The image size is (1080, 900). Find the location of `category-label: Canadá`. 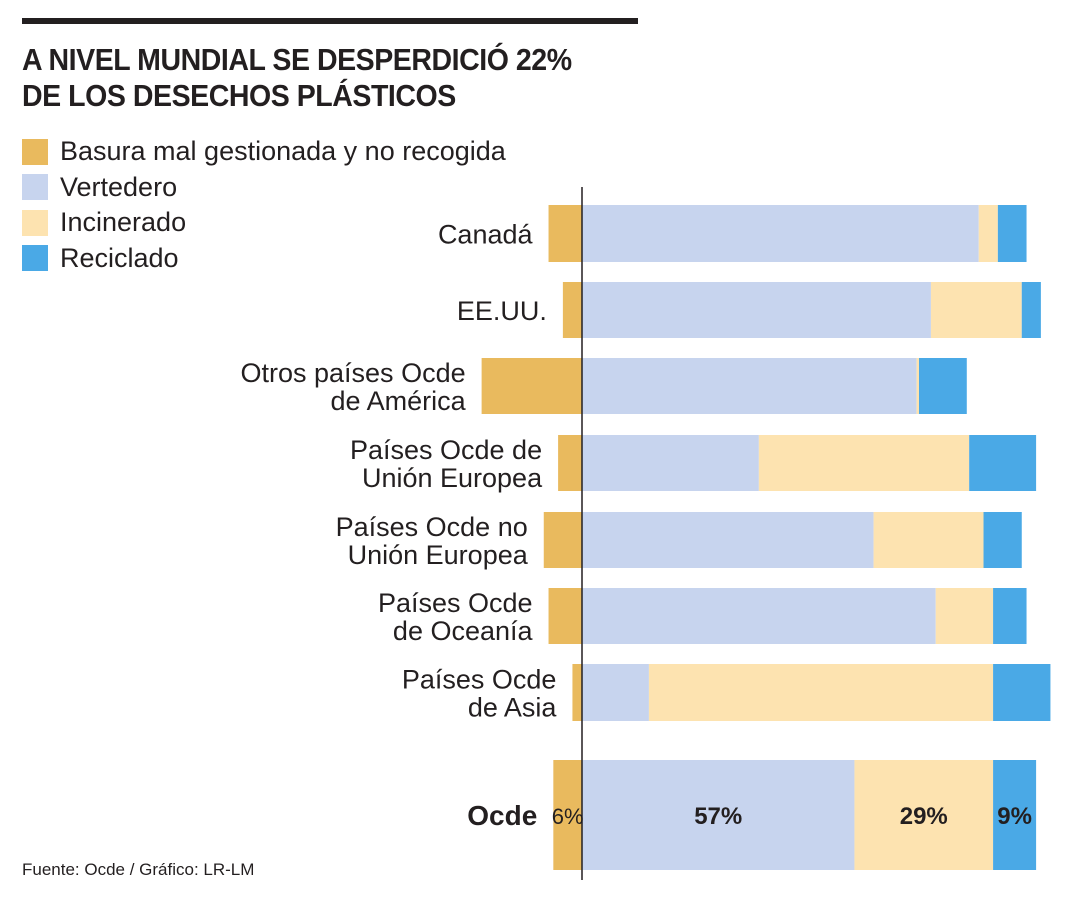

category-label: Canadá is located at coordinates (486, 235).